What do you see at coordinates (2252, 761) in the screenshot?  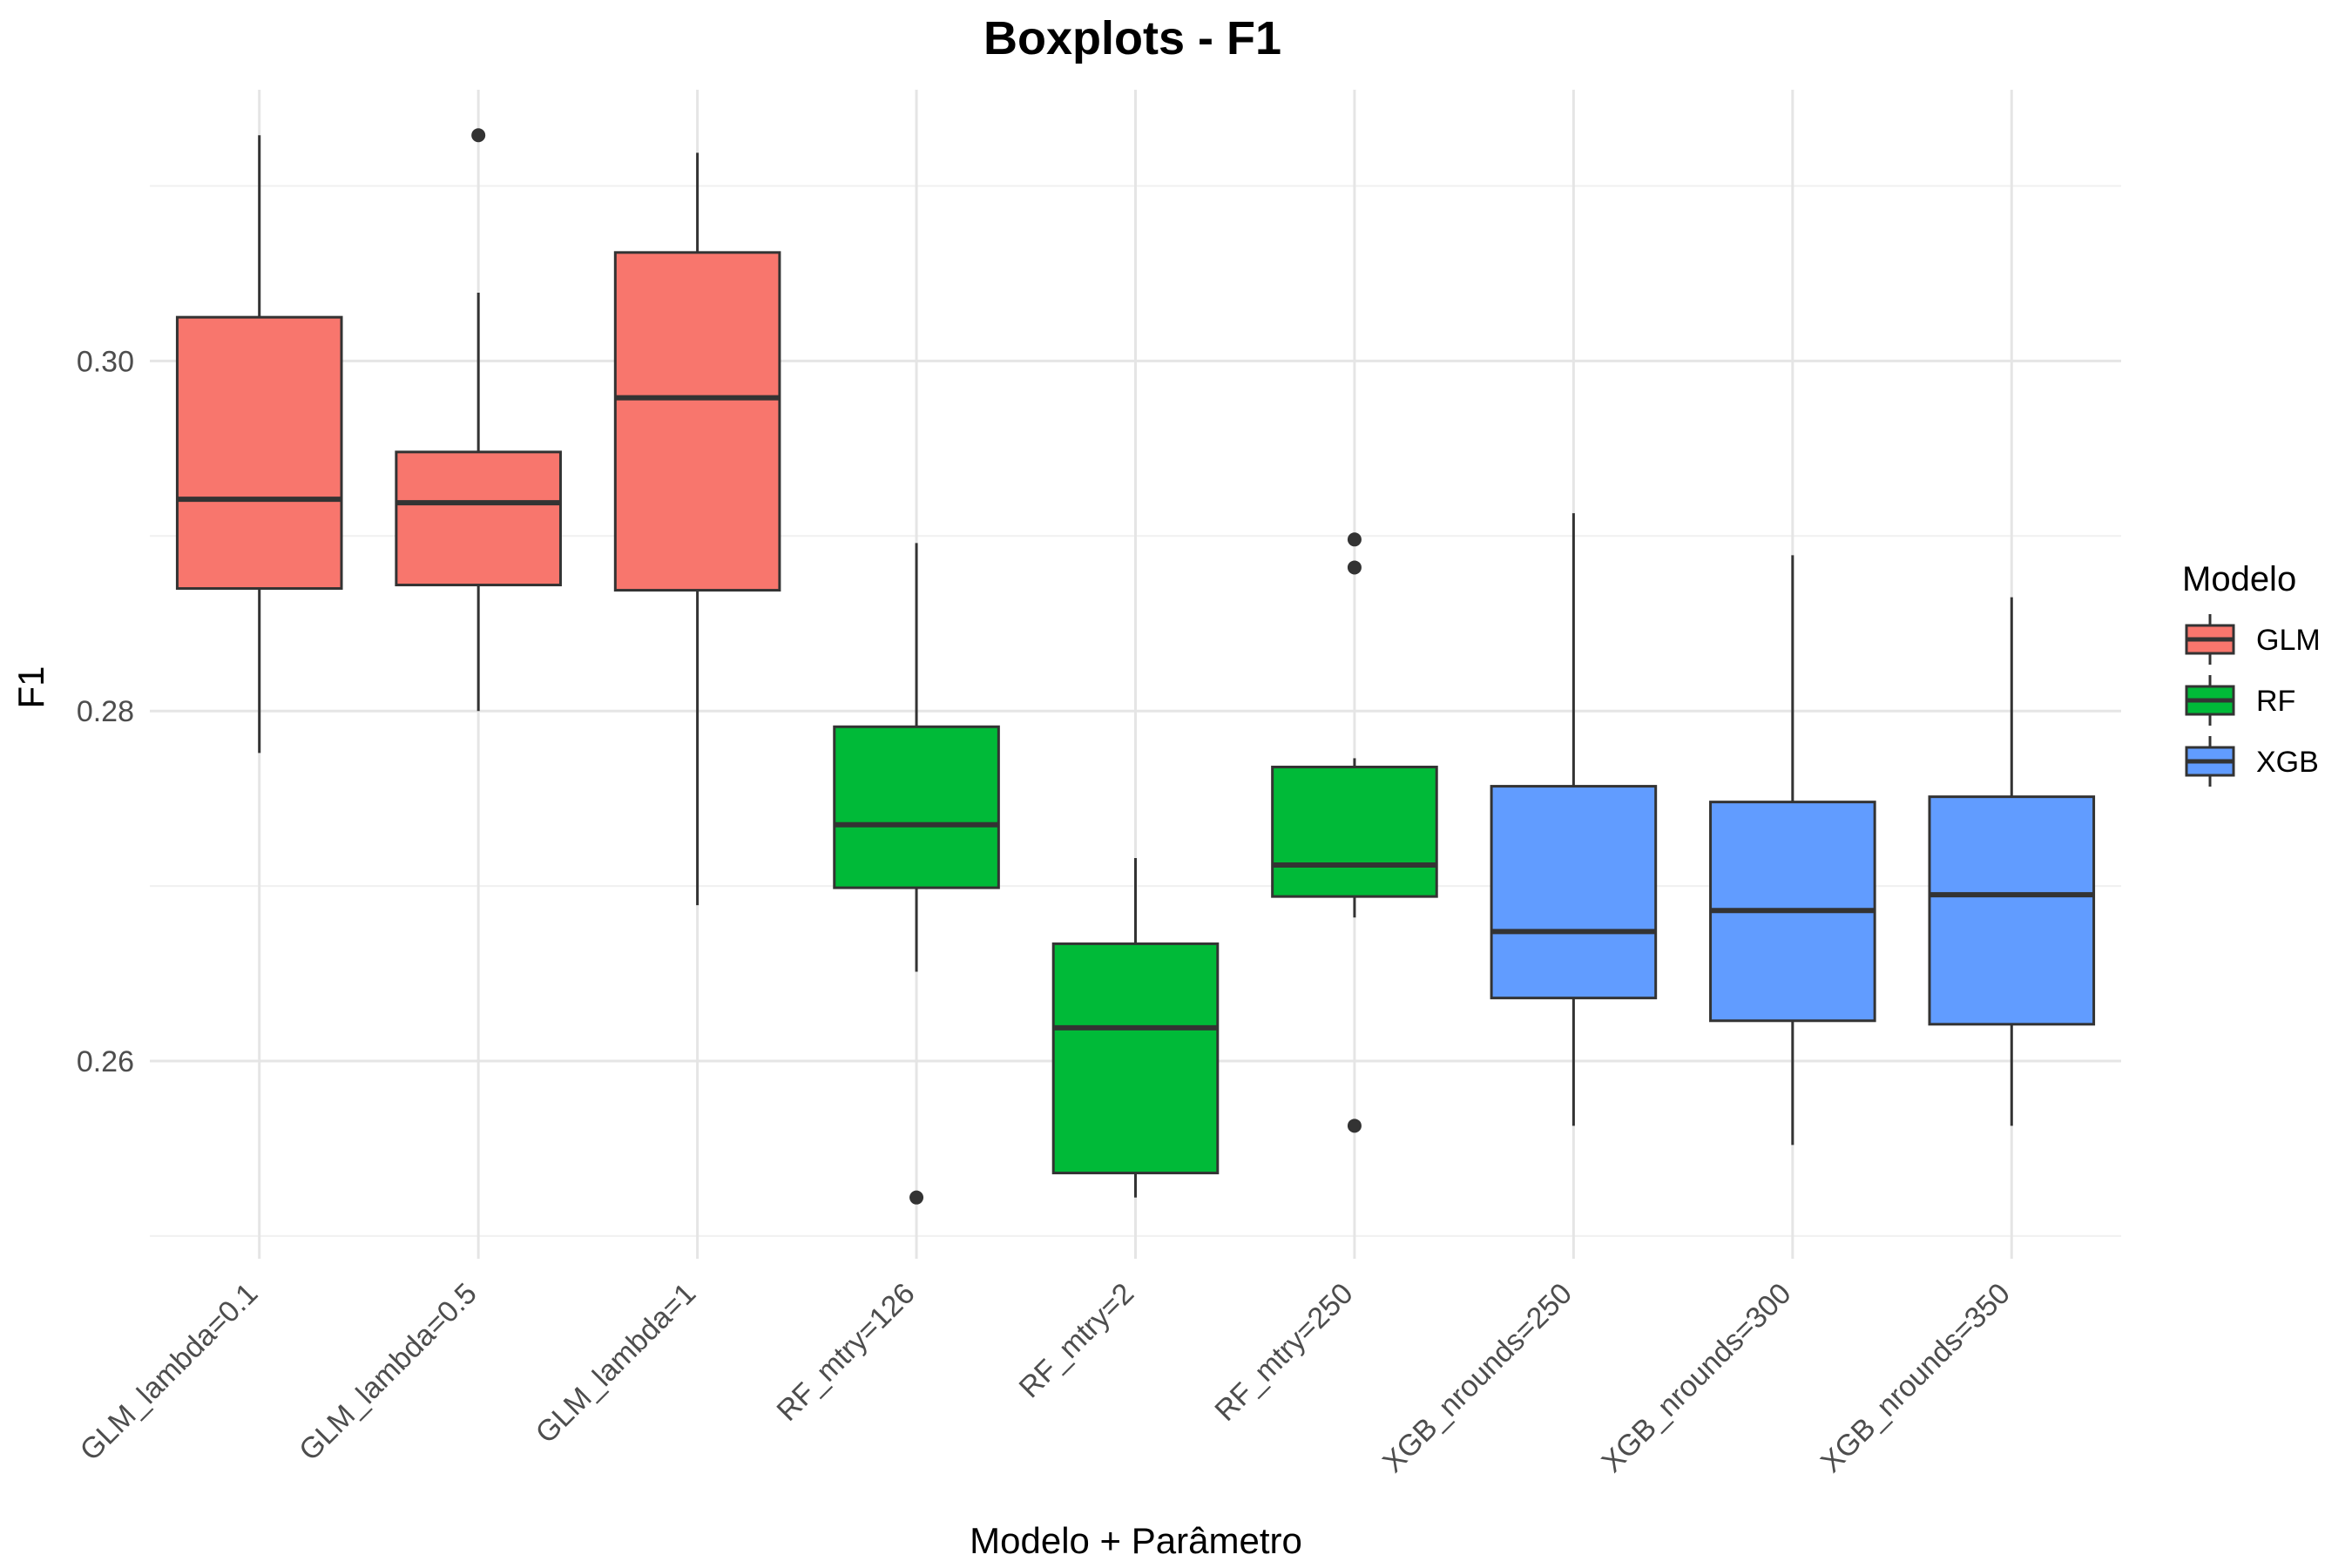 I see `legend-item-xgb: XGB` at bounding box center [2252, 761].